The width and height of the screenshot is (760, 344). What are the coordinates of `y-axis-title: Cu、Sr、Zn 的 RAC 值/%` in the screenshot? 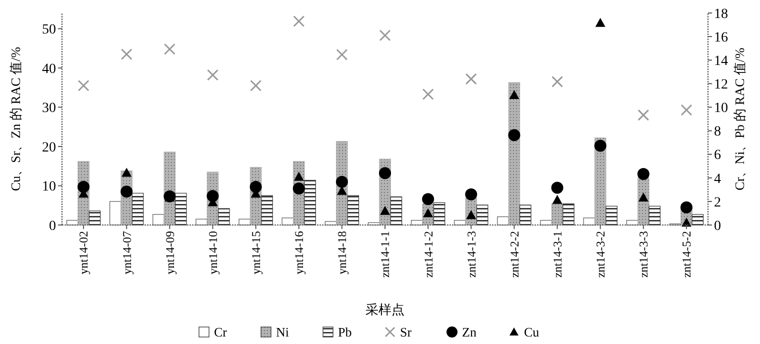 It's located at (15, 119).